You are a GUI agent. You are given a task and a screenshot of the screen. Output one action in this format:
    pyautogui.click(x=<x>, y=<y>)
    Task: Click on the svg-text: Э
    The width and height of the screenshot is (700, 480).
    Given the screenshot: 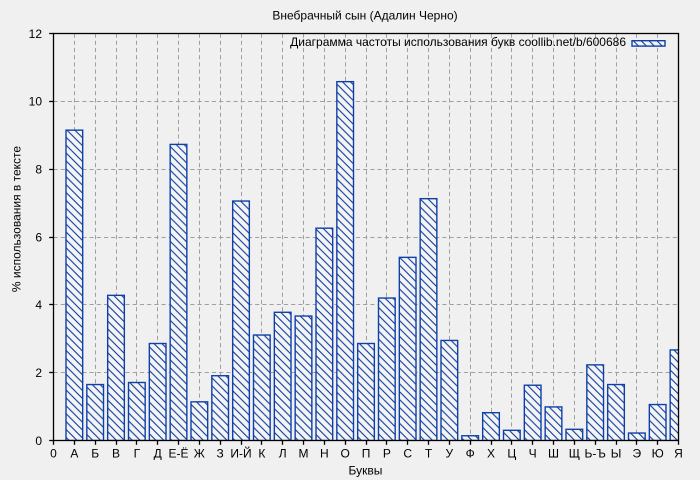 What is the action you would take?
    pyautogui.click(x=637, y=454)
    